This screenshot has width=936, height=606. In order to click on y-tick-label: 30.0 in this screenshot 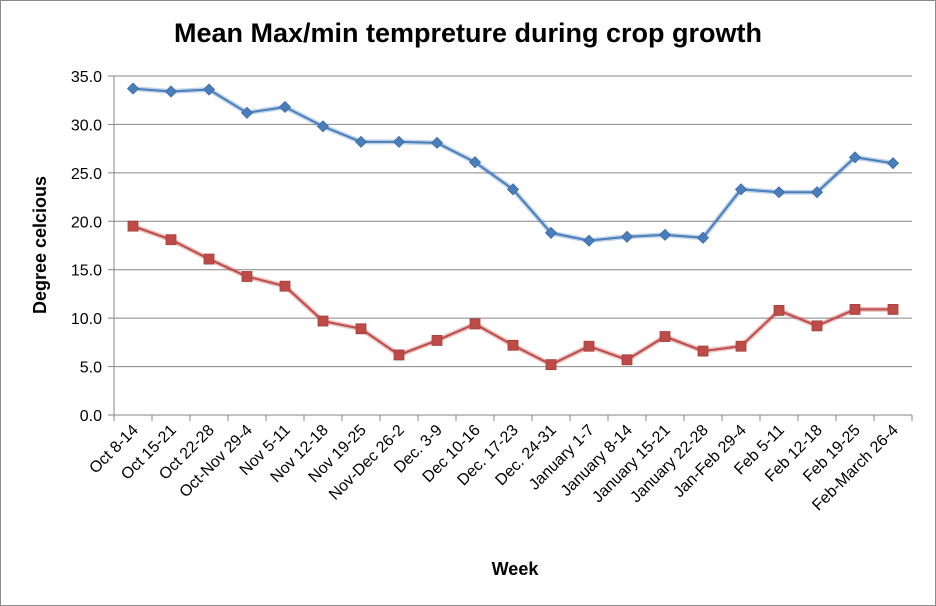, I will do `click(86, 125)`.